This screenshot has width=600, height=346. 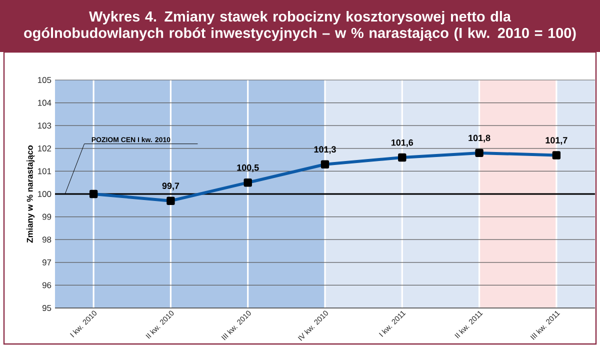 What do you see at coordinates (47, 285) in the screenshot?
I see `y-tick-label: 96` at bounding box center [47, 285].